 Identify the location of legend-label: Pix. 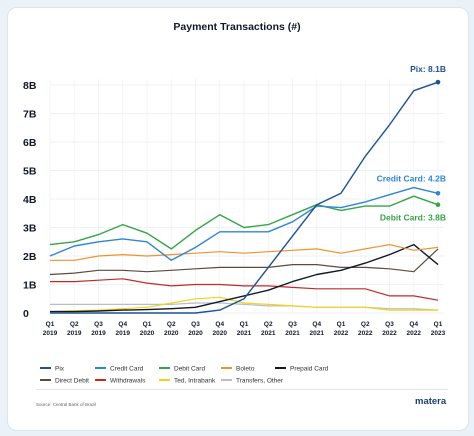
(60, 368).